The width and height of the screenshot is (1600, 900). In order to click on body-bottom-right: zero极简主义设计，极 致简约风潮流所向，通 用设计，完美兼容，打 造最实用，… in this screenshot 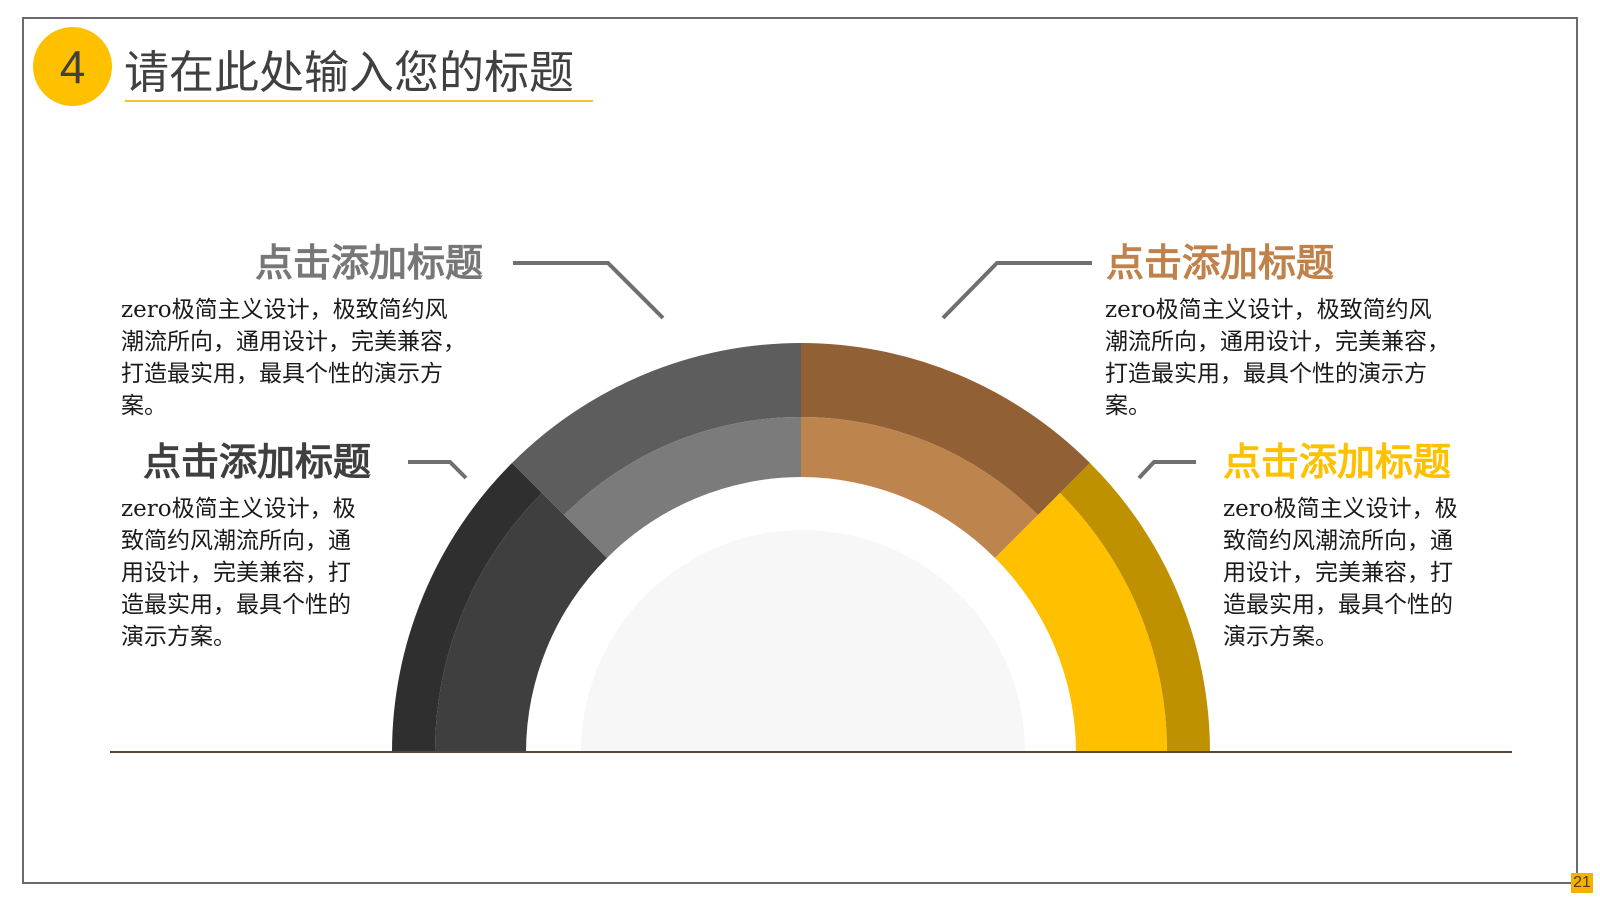, I will do `click(1340, 573)`.